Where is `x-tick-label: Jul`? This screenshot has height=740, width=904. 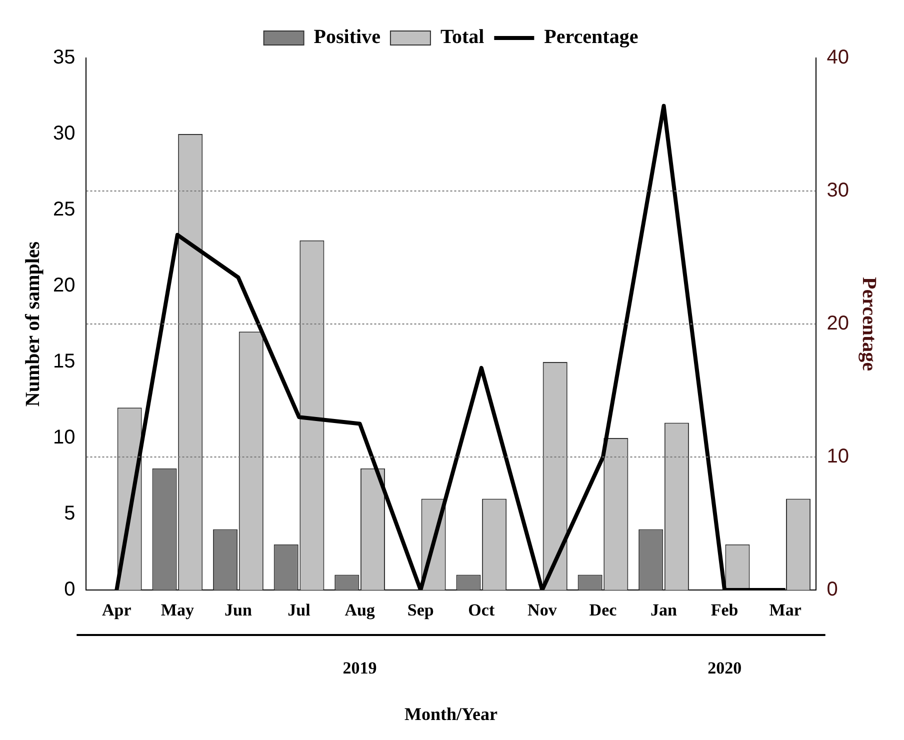 x-tick-label: Jul is located at coordinates (299, 610).